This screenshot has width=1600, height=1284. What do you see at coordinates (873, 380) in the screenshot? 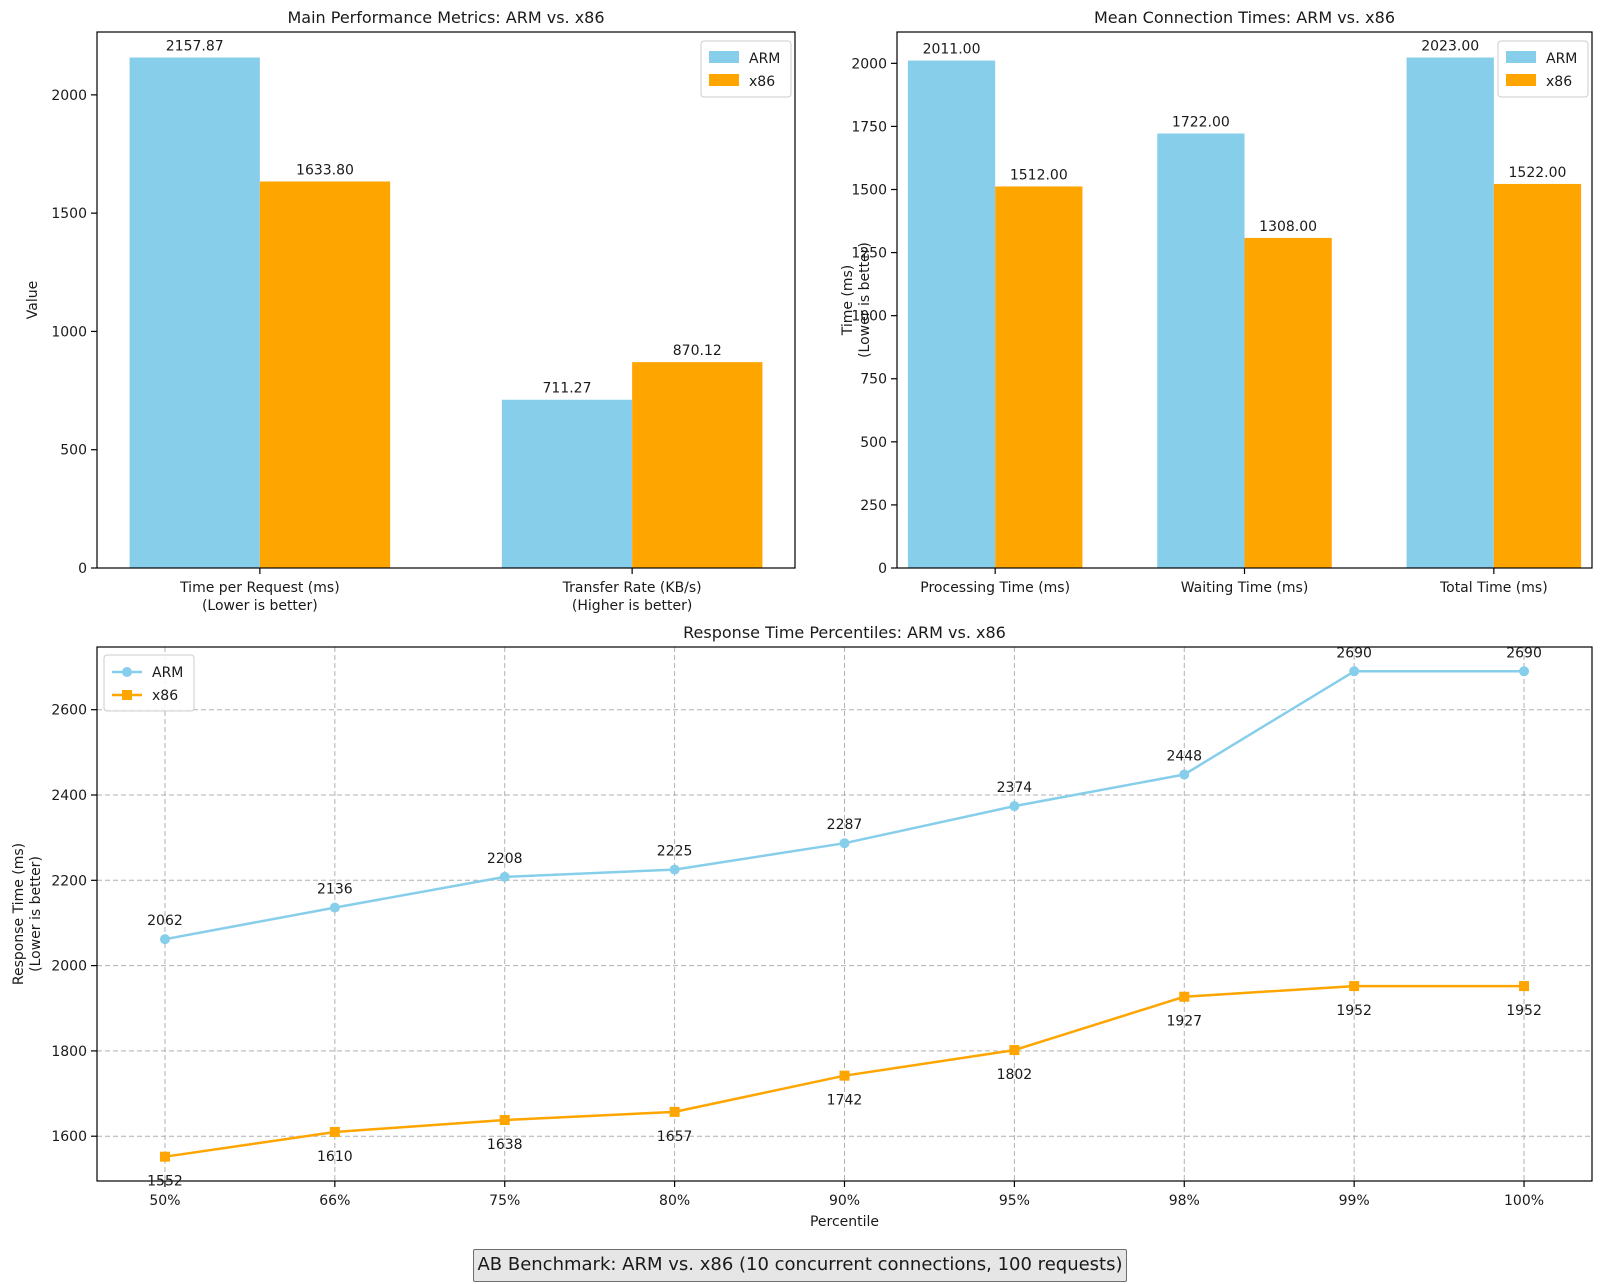
I see `conn-ytick-label: 750` at bounding box center [873, 380].